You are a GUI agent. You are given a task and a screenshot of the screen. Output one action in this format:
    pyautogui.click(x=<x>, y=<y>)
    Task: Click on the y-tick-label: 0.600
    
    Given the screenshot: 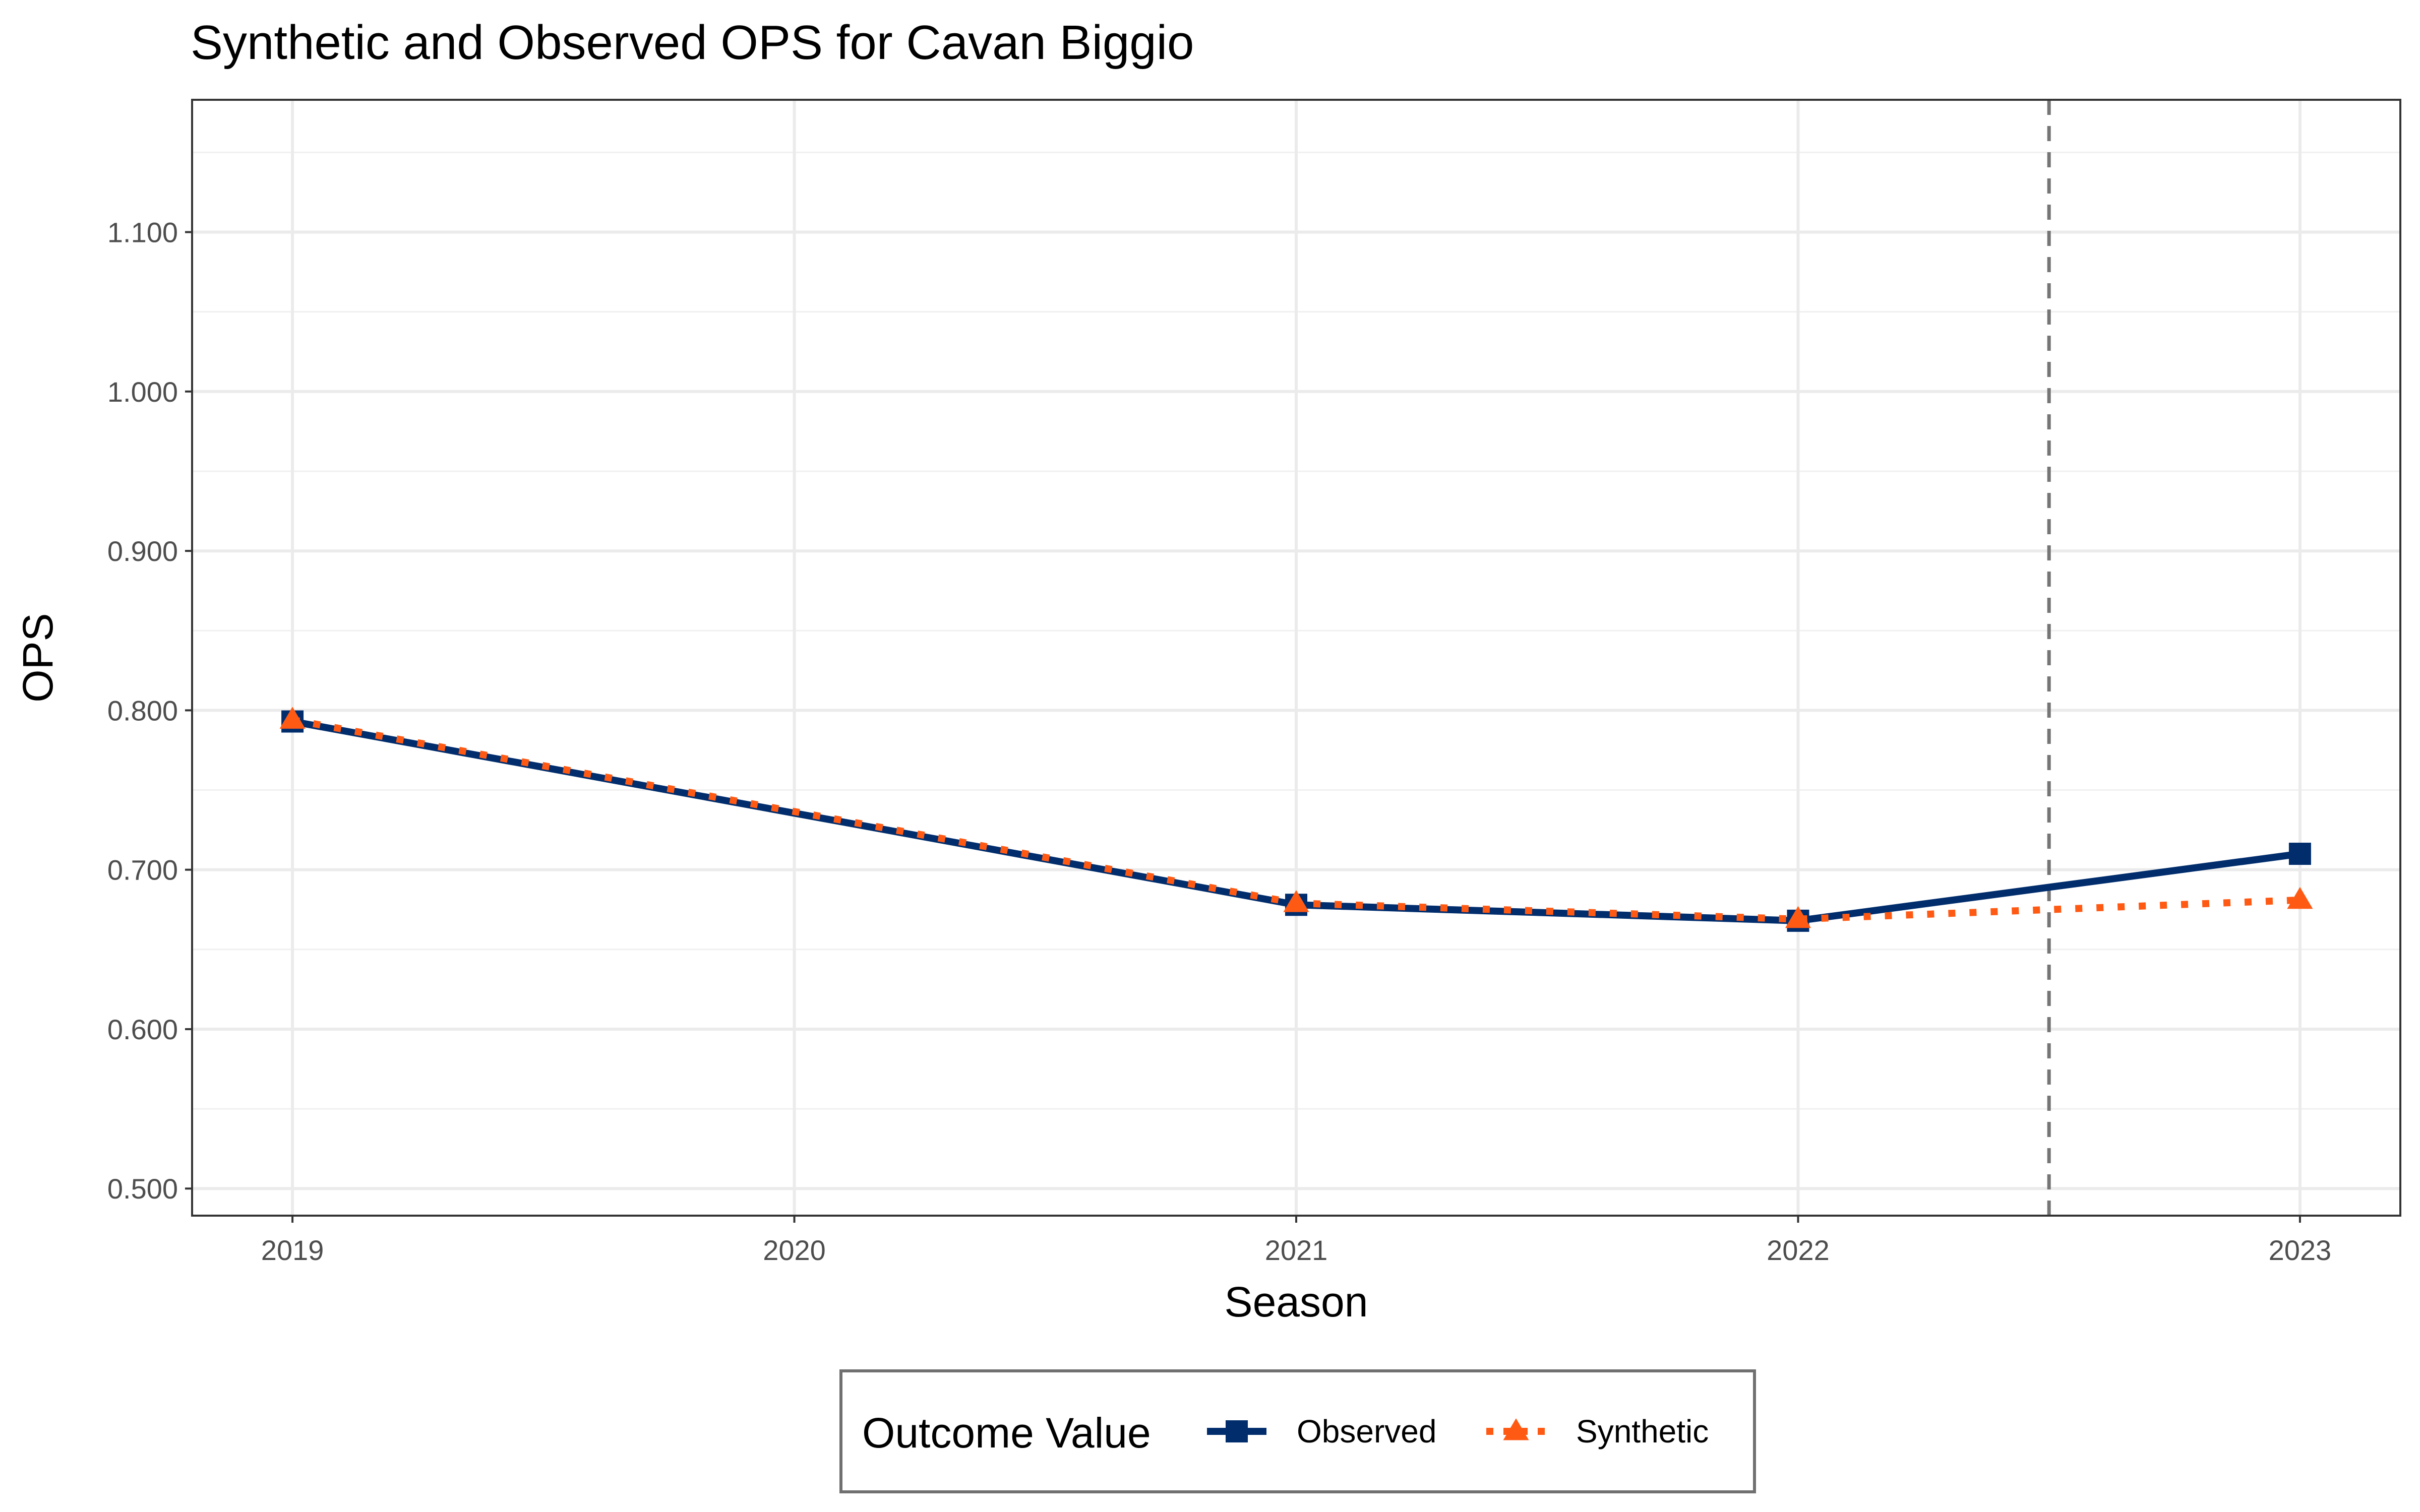 What is the action you would take?
    pyautogui.click(x=142, y=1029)
    